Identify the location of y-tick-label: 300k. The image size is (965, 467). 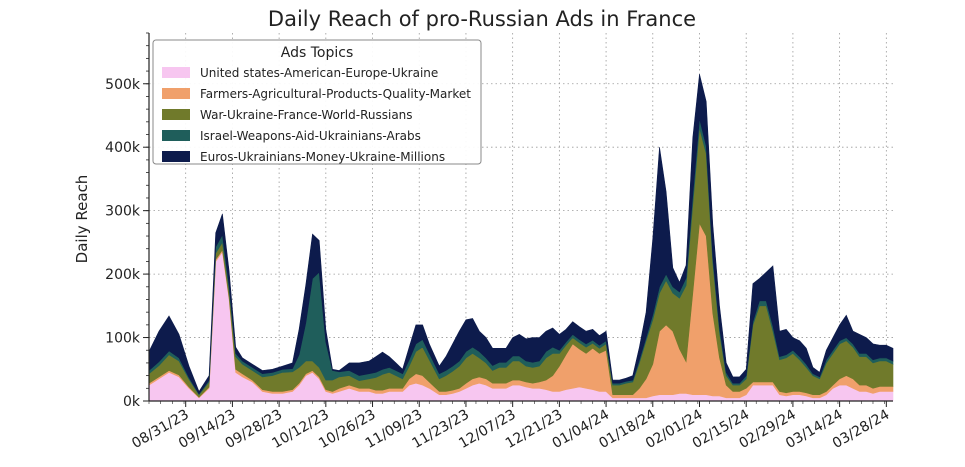
(123, 212).